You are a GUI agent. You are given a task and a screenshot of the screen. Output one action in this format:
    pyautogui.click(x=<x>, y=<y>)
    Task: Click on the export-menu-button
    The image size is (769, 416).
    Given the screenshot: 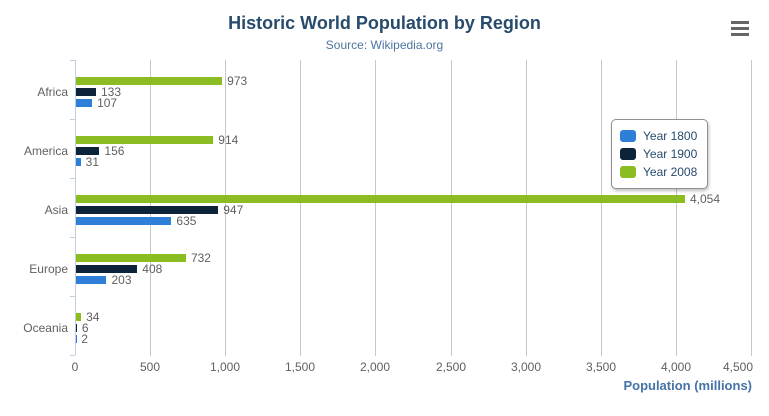 What is the action you would take?
    pyautogui.click(x=740, y=28)
    